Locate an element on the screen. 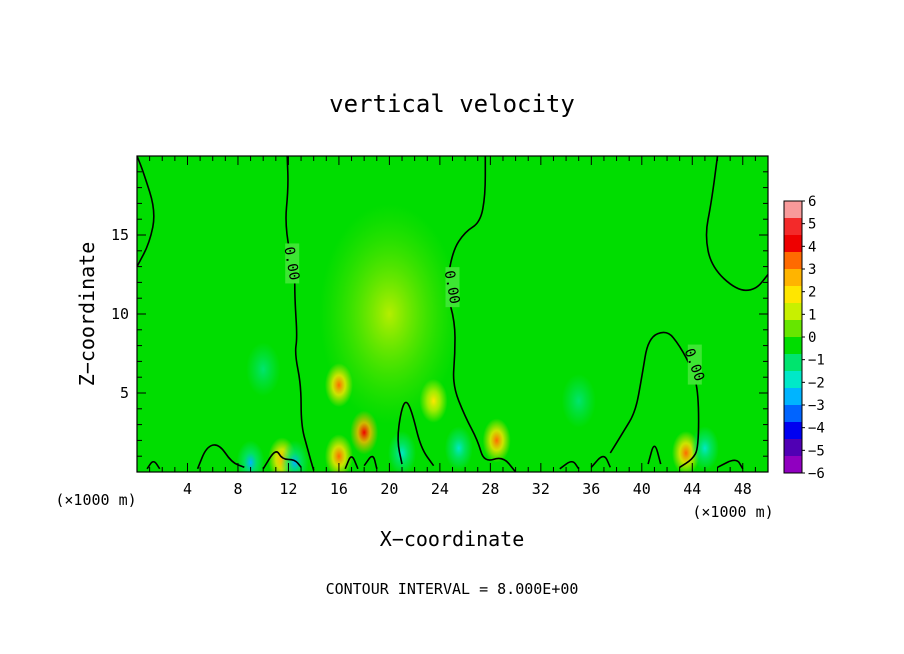 Image resolution: width=904 pixels, height=654 pixels. y-axis-label: Z−coordinate is located at coordinates (87, 314).